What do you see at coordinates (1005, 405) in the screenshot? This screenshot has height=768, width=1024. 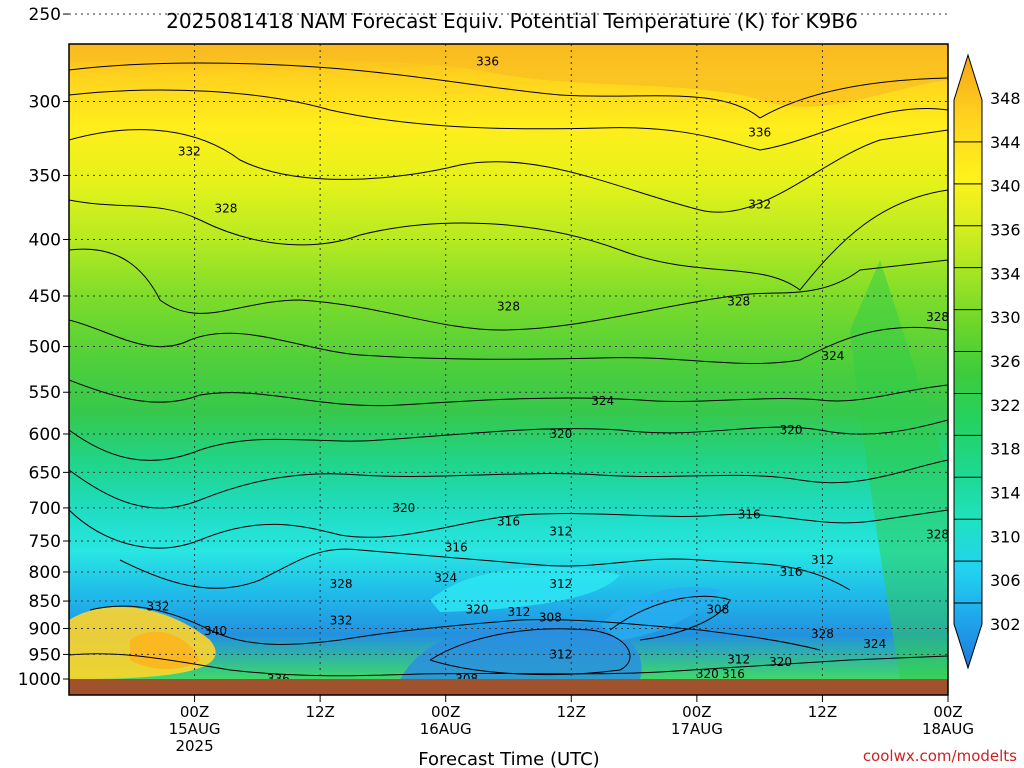 I see `colorbar-label: 322` at bounding box center [1005, 405].